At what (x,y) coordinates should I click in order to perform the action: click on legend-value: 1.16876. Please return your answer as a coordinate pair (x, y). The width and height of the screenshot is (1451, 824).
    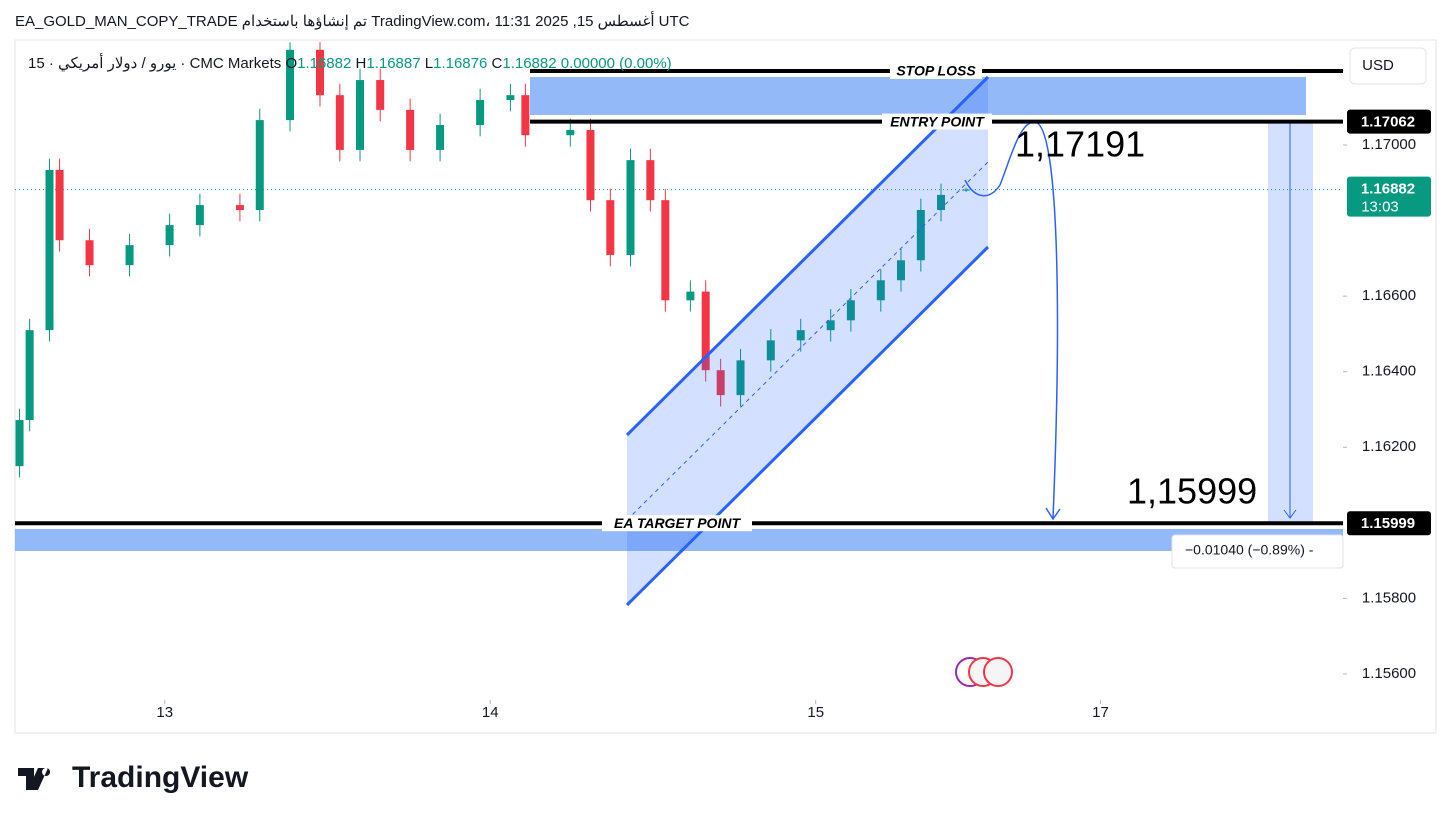
    Looking at the image, I should click on (460, 63).